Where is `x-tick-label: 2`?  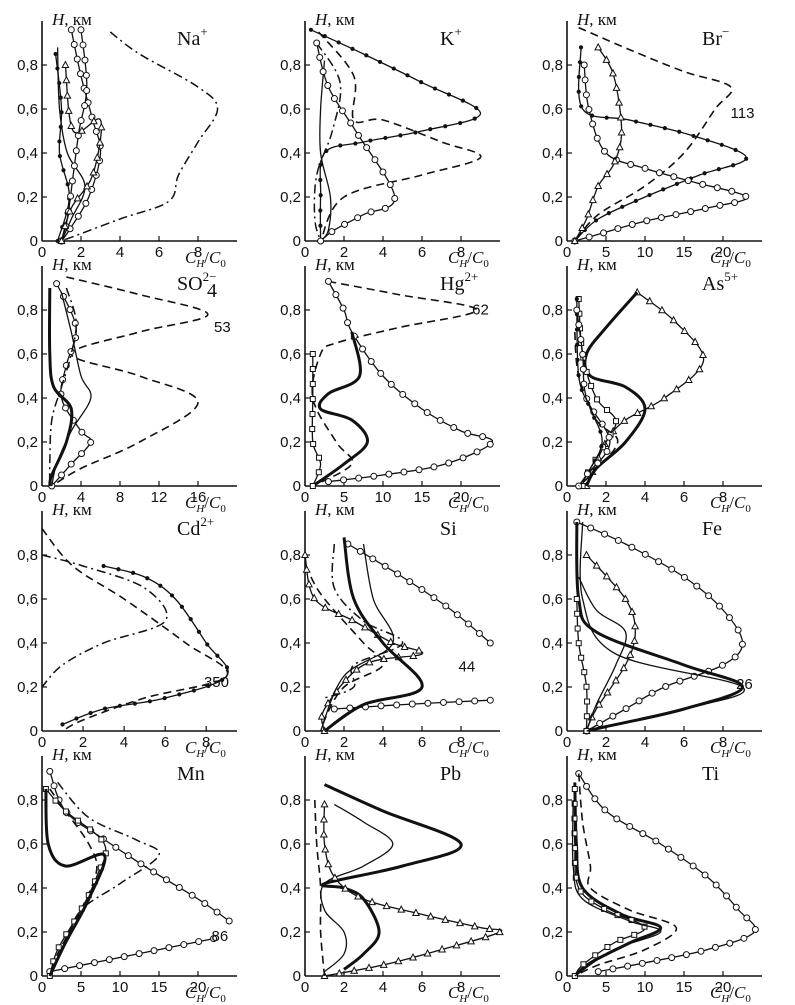
x-tick-label: 2 is located at coordinates (83, 742).